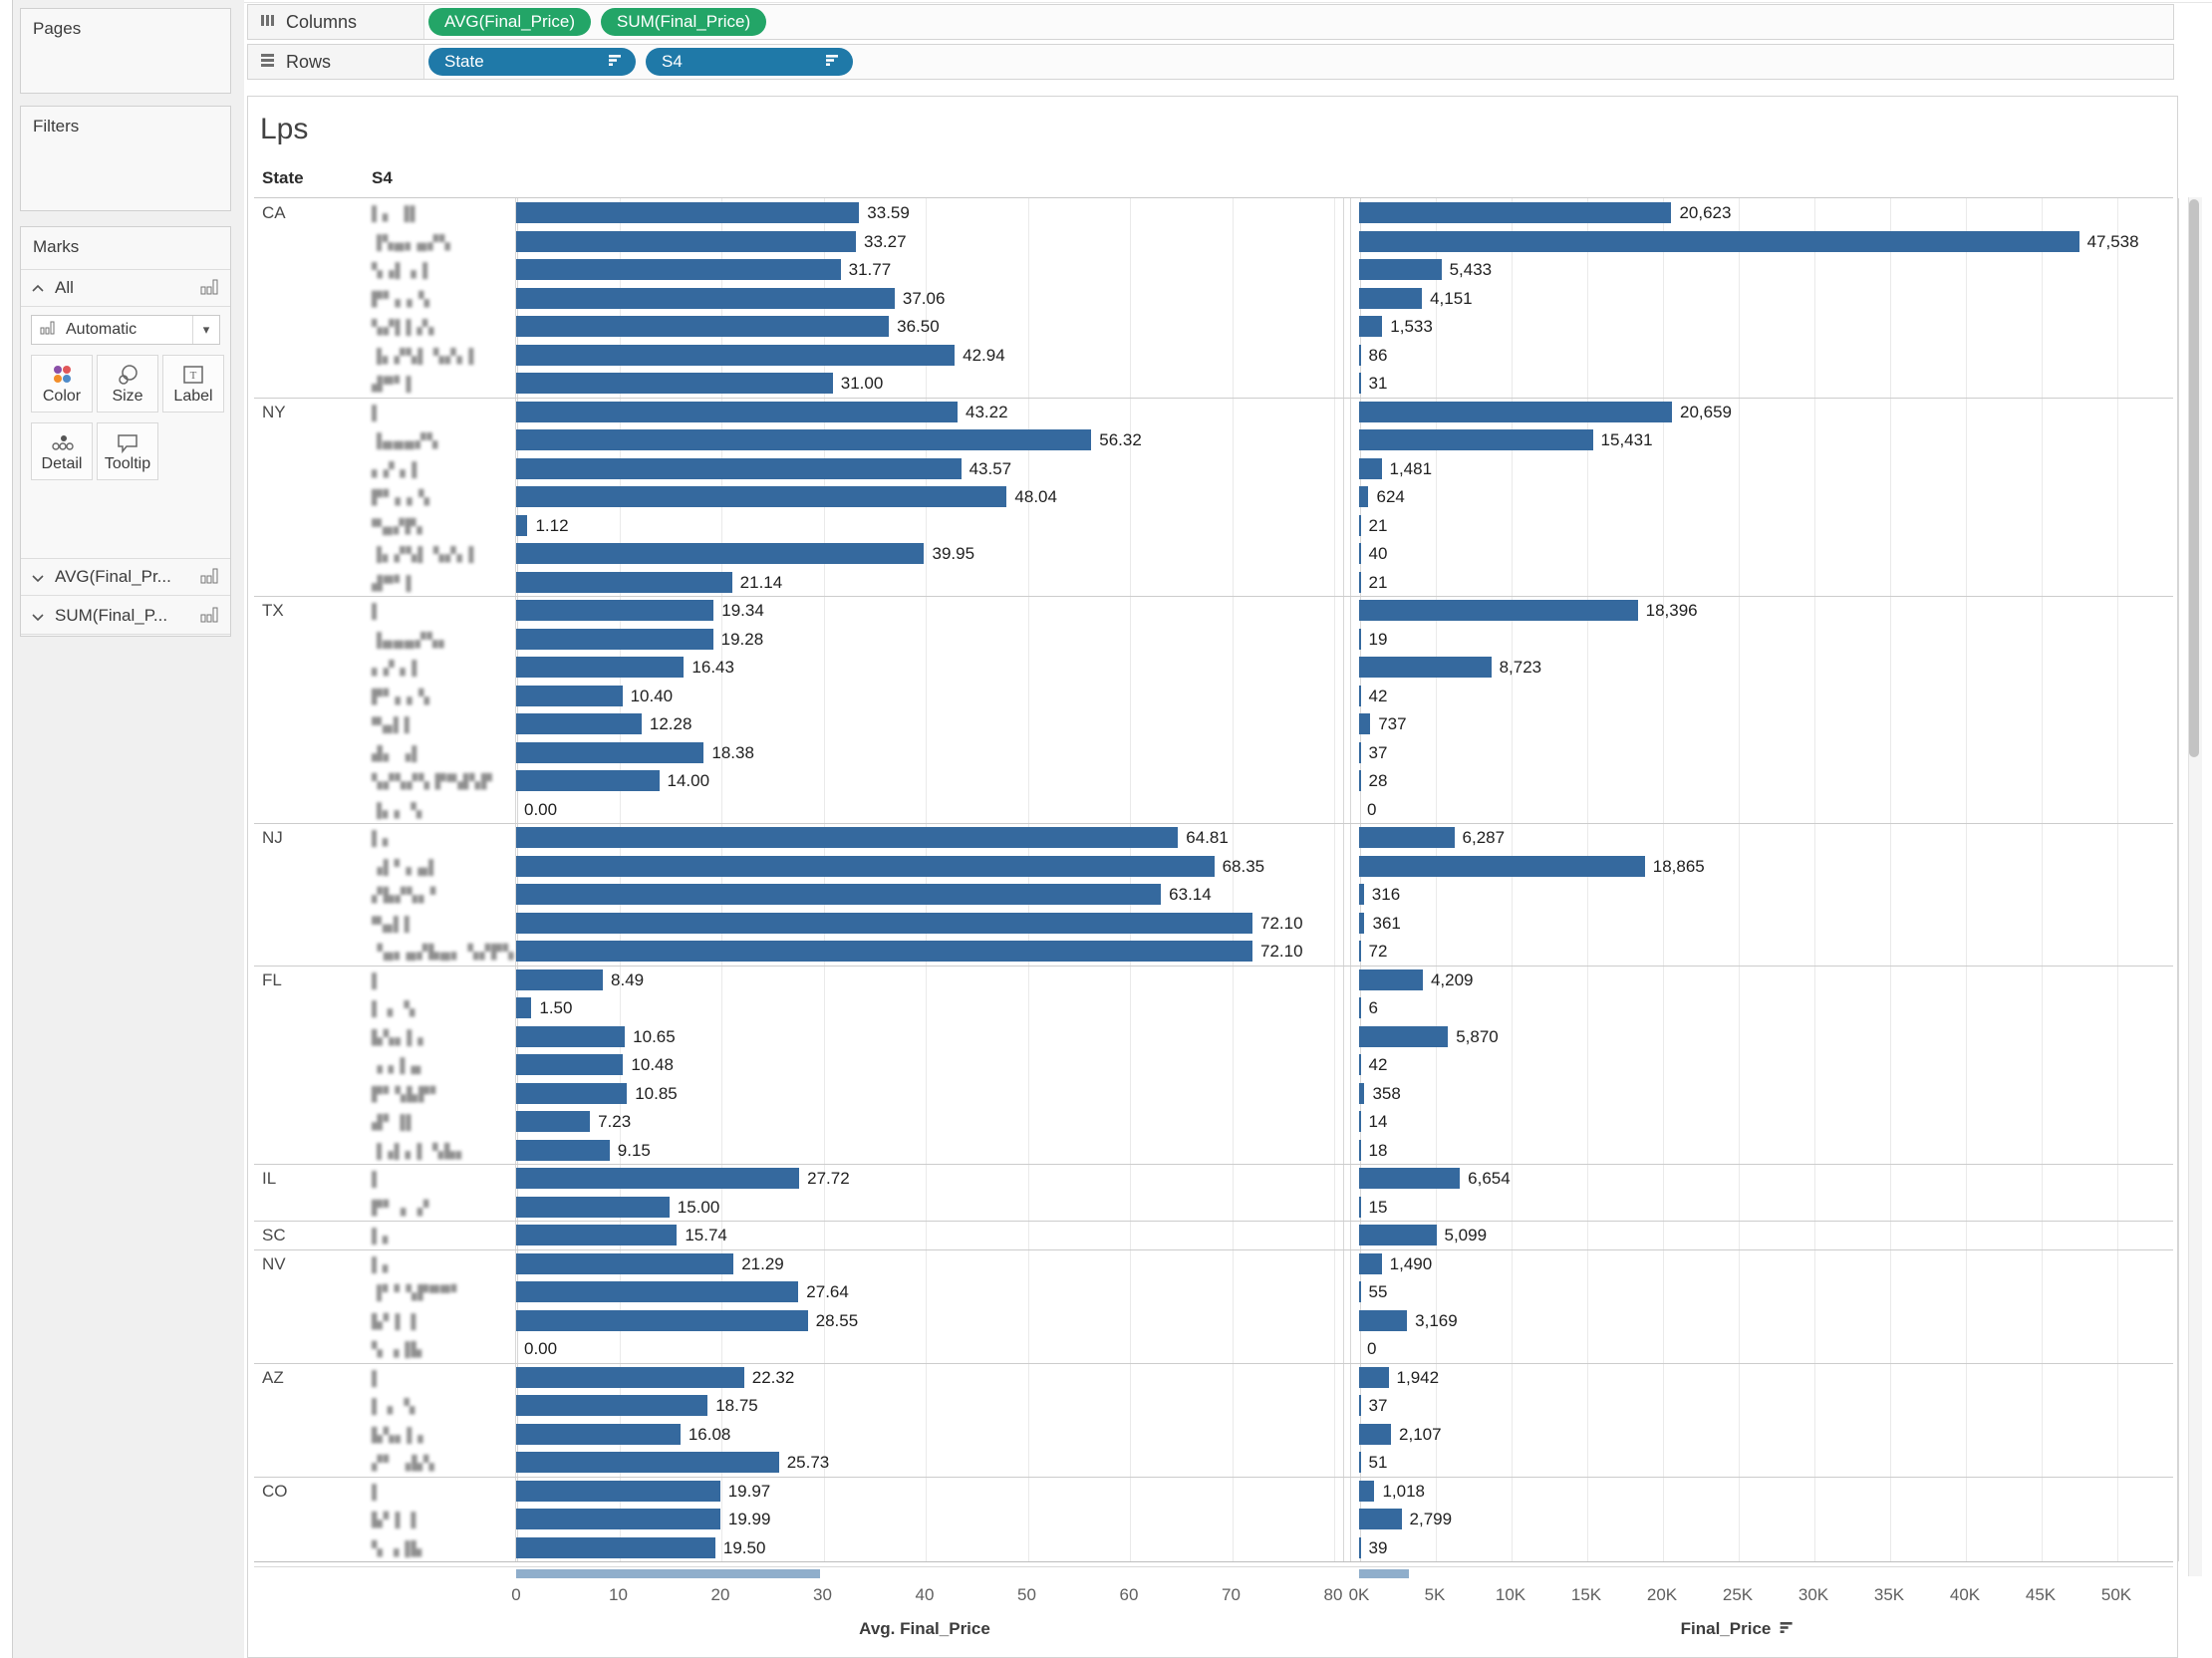  What do you see at coordinates (925, 1628) in the screenshot?
I see `axis-title-avg-final-price: Avg. Final_Price` at bounding box center [925, 1628].